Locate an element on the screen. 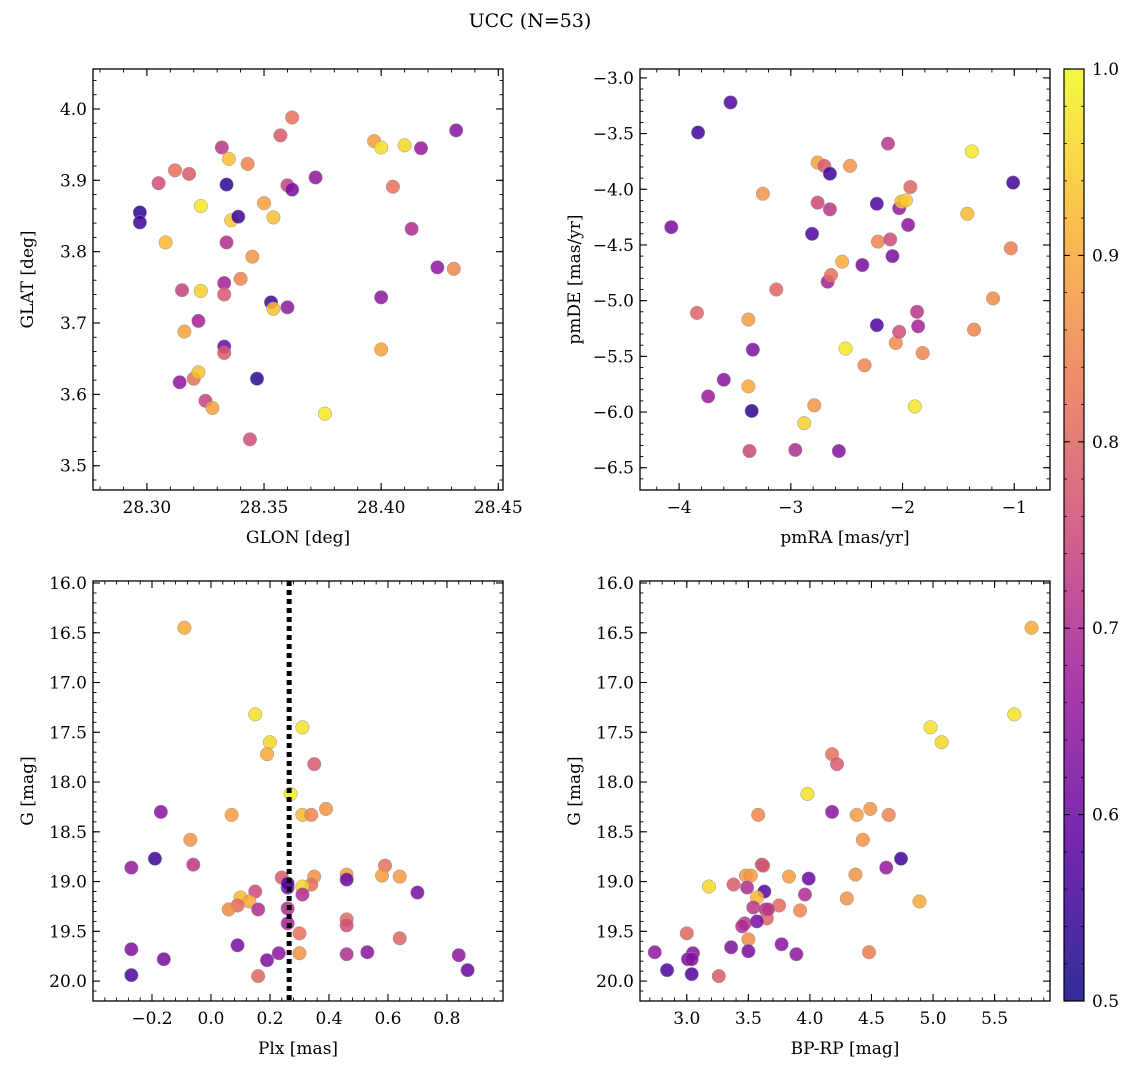 This screenshot has height=1068, width=1136. y-tick-label: −3.5 is located at coordinates (613, 135).